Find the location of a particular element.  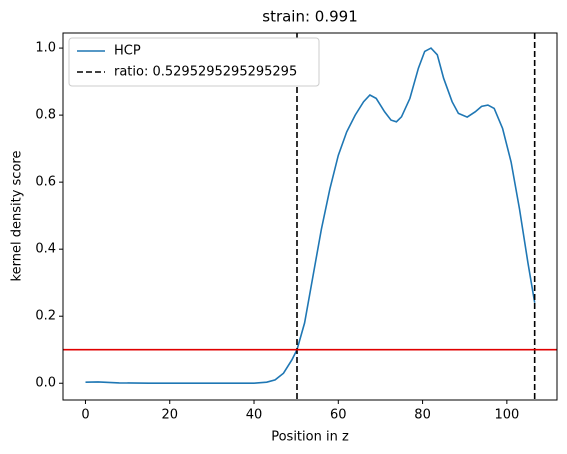

chart-title: strain: 0.991 is located at coordinates (310, 17).